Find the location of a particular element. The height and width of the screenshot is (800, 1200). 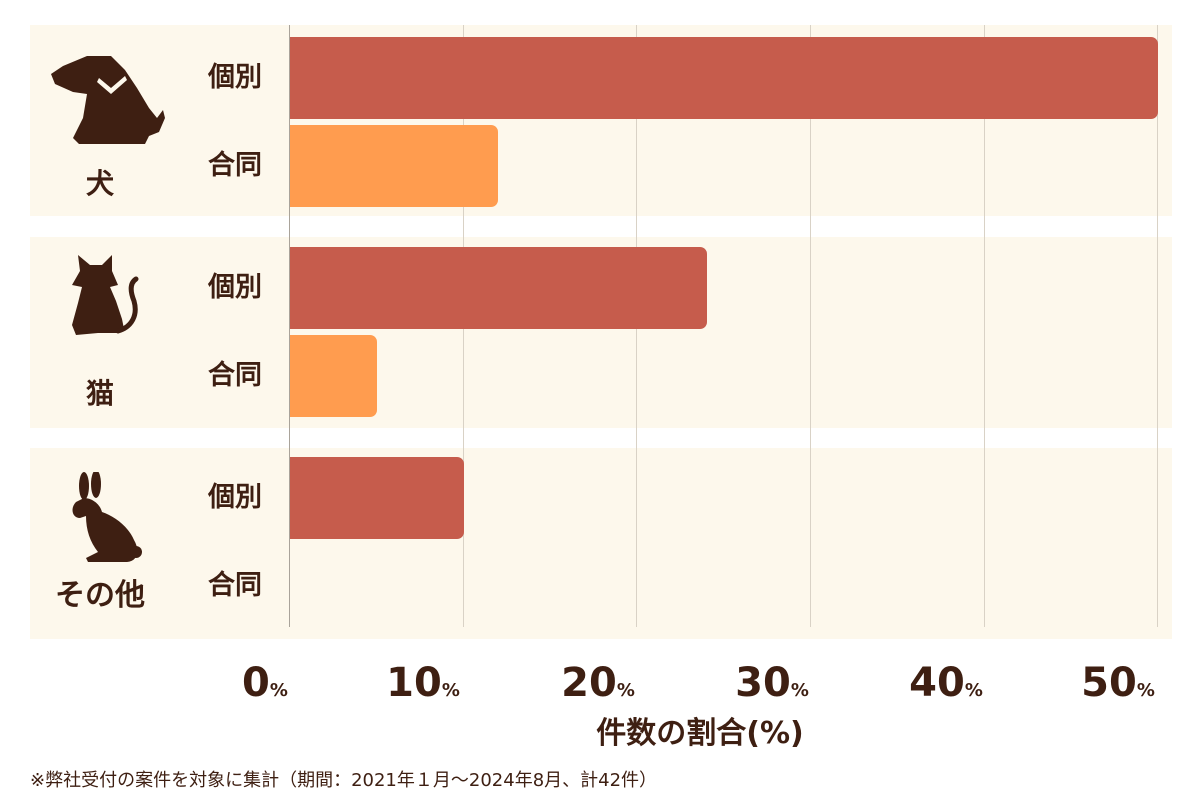

dog-icon is located at coordinates (108, 100).